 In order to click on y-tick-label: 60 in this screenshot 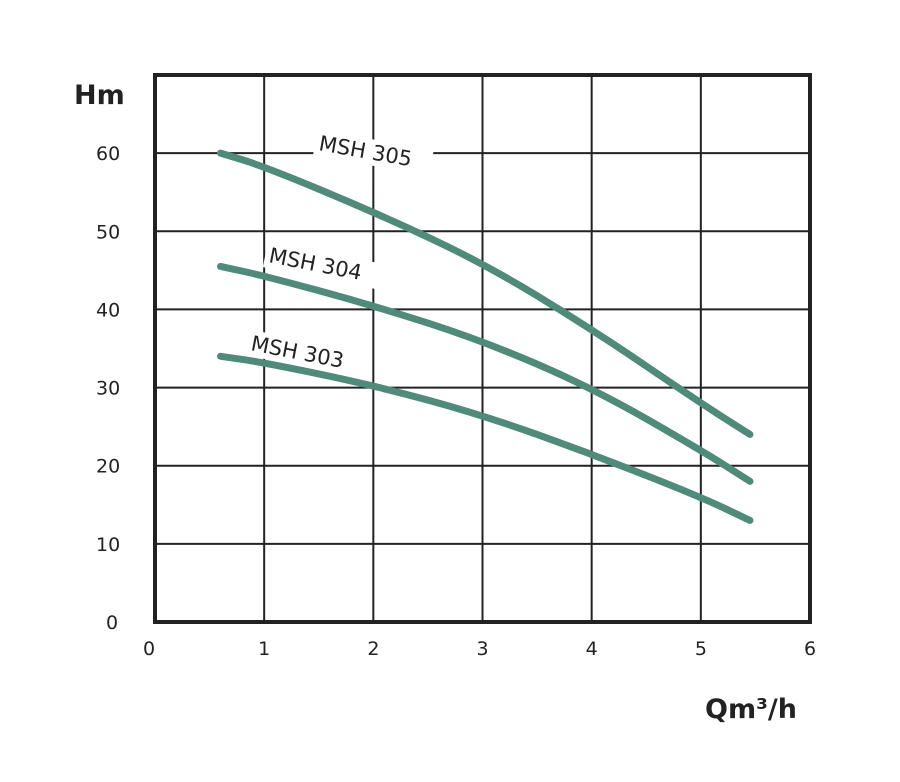, I will do `click(108, 154)`.